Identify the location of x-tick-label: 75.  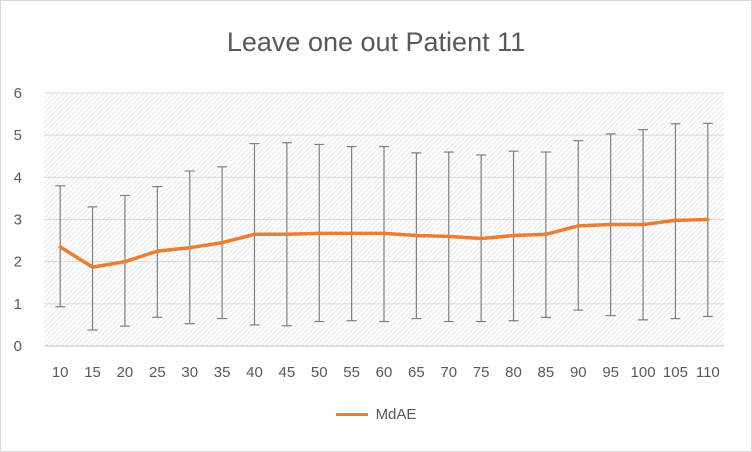
(481, 372).